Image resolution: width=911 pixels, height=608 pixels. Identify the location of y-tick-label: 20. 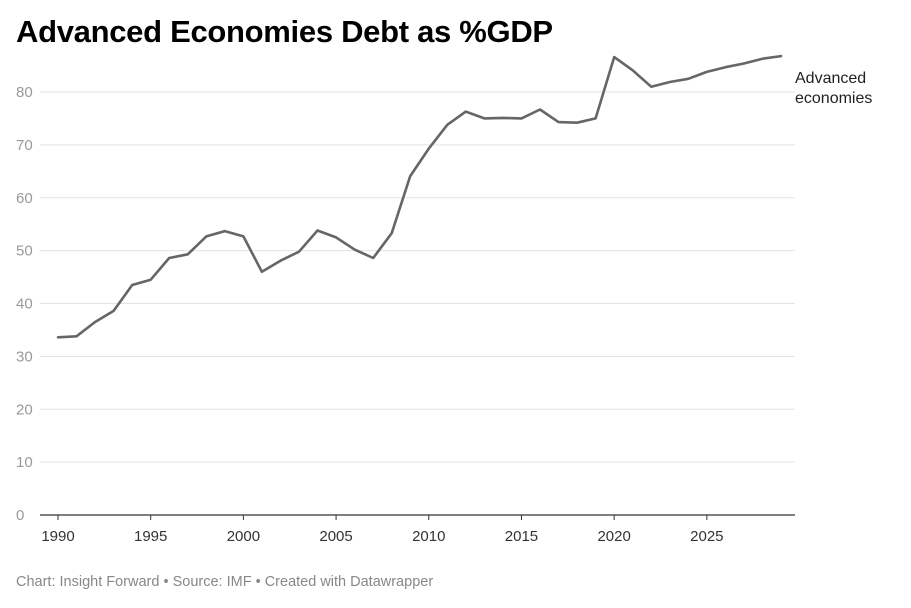
(24, 409).